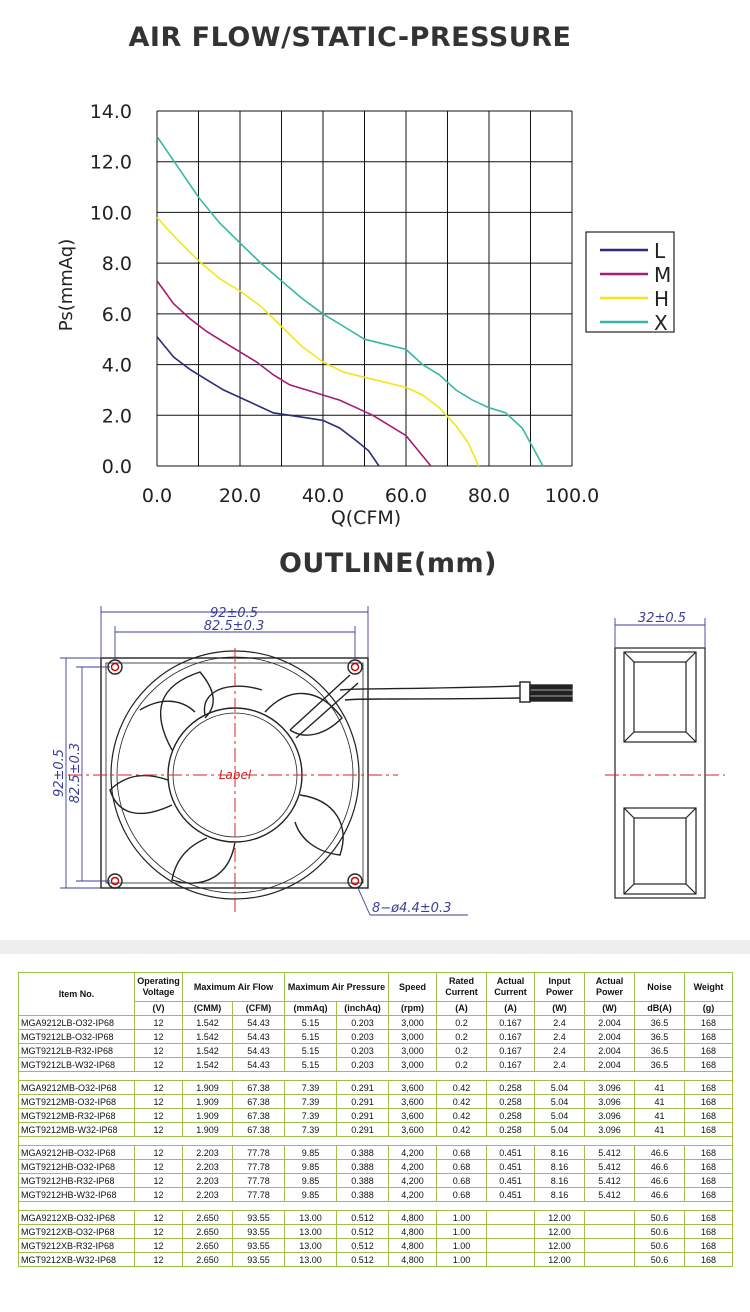  Describe the element at coordinates (510, 1022) in the screenshot. I see `value-cell: 0.167` at that location.